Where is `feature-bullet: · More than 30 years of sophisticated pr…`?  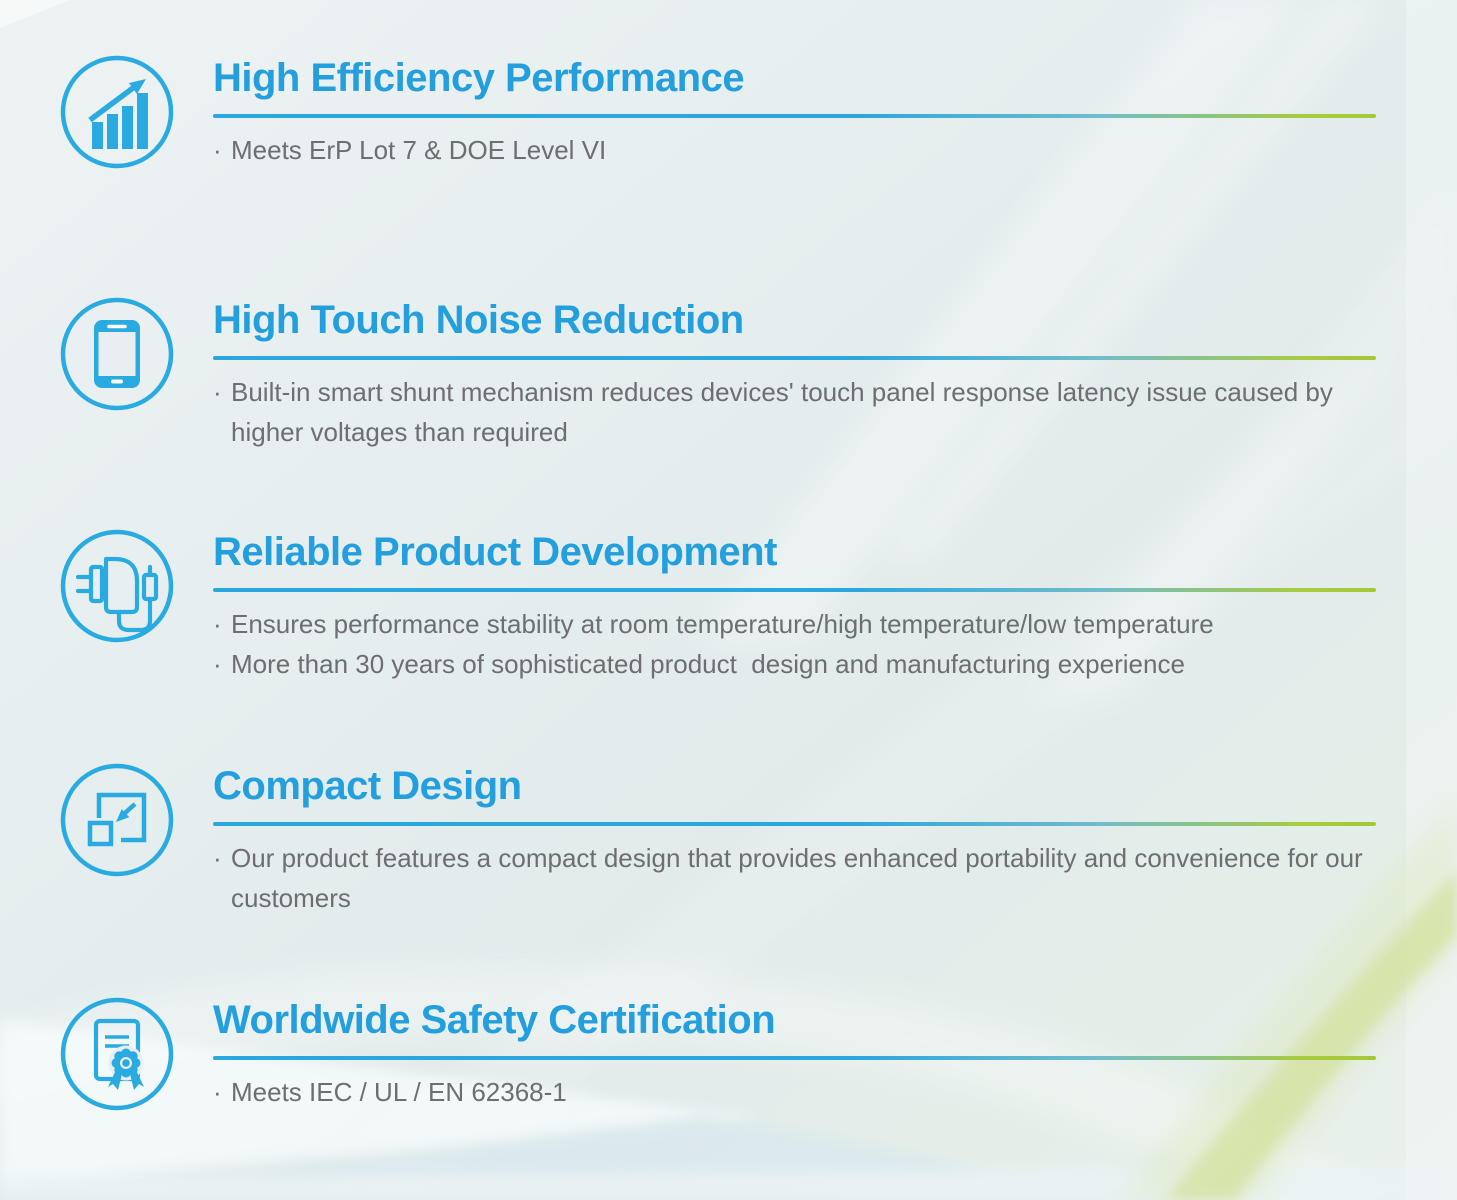 feature-bullet: · More than 30 years of sophisticated pr… is located at coordinates (800, 664).